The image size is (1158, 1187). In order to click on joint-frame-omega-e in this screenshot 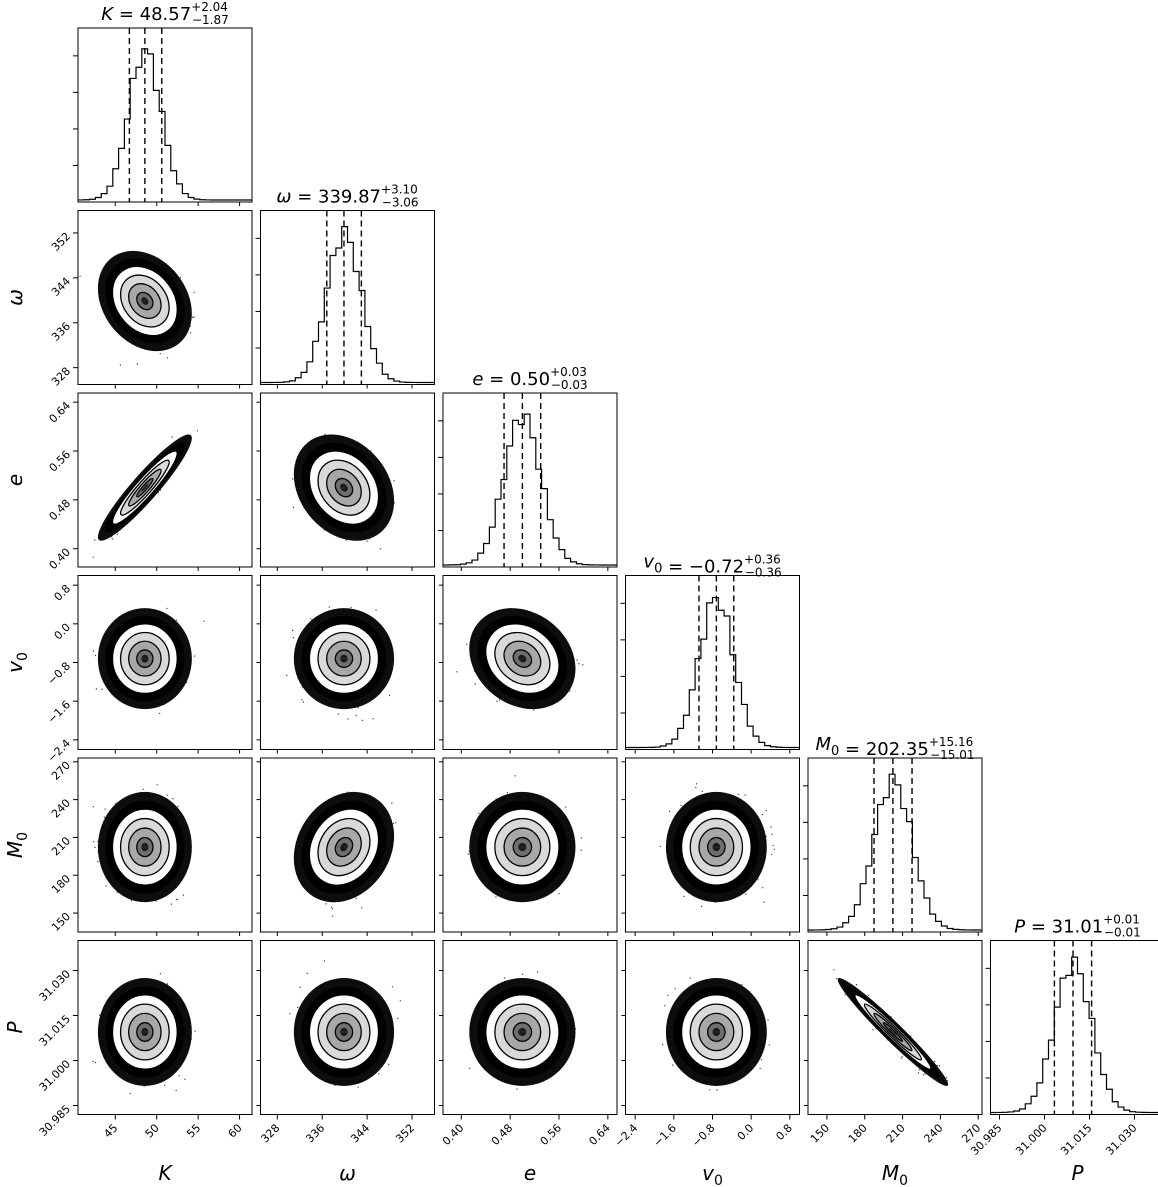, I will do `click(347, 480)`.